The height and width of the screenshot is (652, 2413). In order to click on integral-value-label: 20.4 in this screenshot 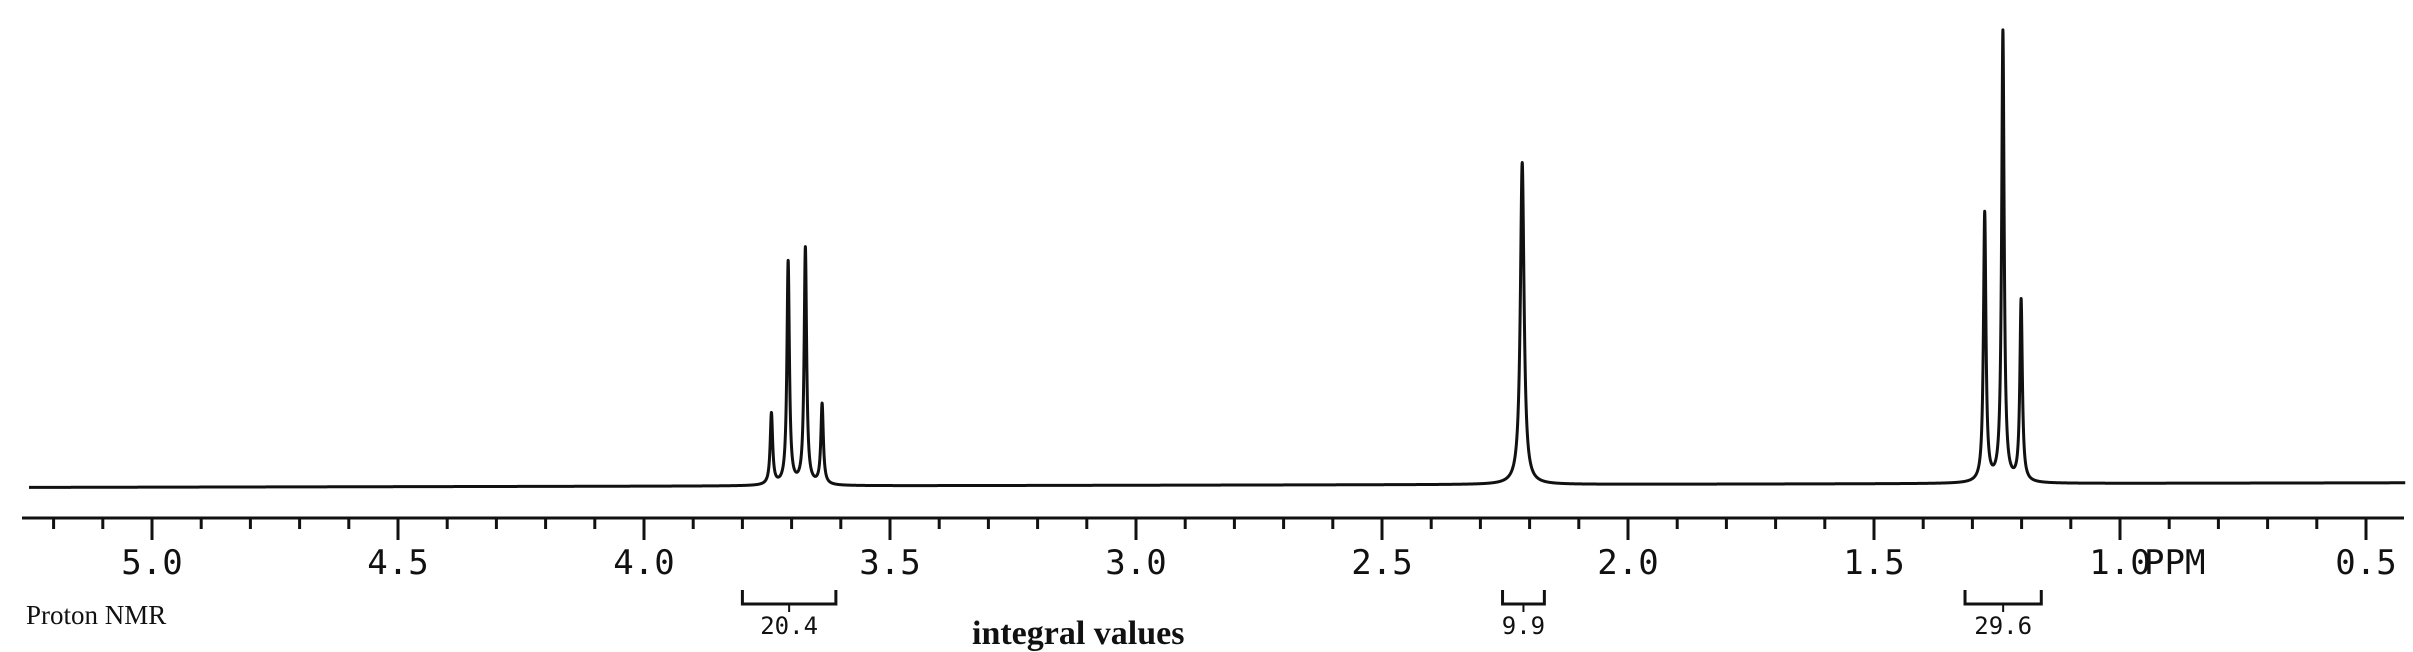, I will do `click(789, 626)`.